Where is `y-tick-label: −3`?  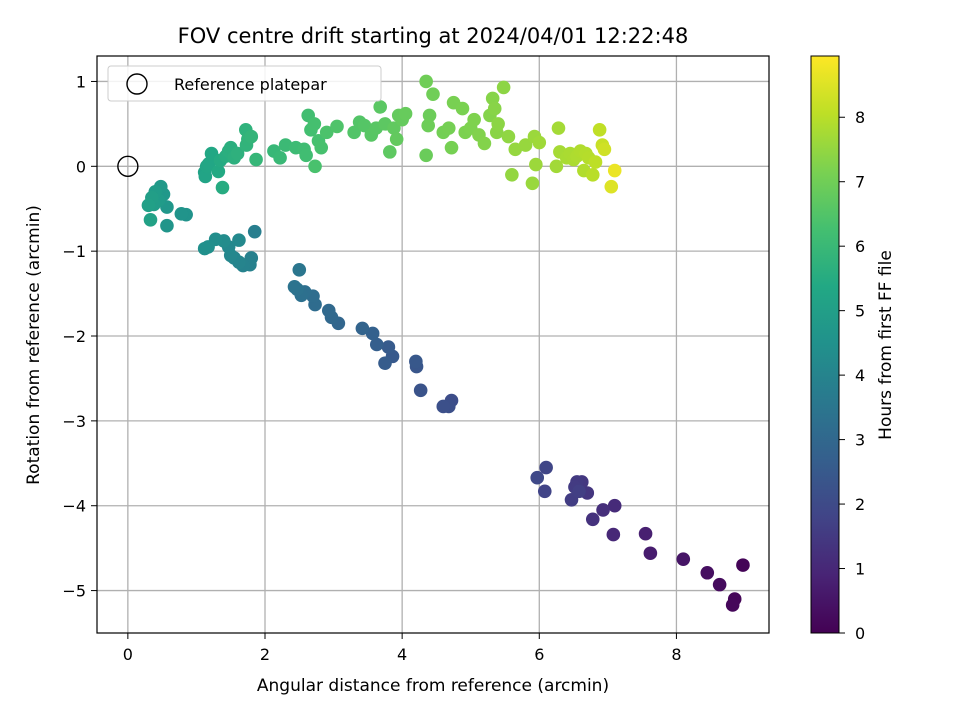
y-tick-label: −3 is located at coordinates (74, 421).